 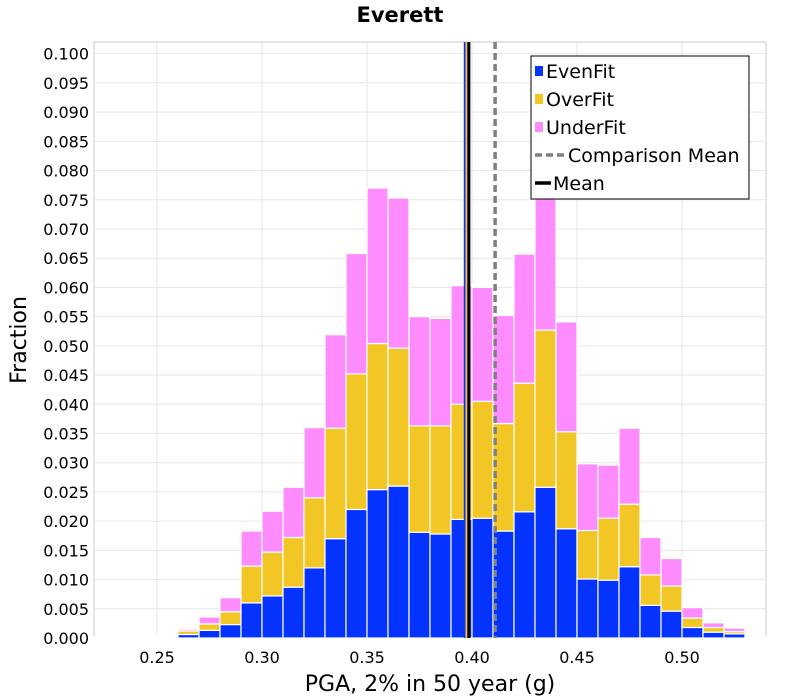 What do you see at coordinates (66, 141) in the screenshot?
I see `y-tick-label: 0.085` at bounding box center [66, 141].